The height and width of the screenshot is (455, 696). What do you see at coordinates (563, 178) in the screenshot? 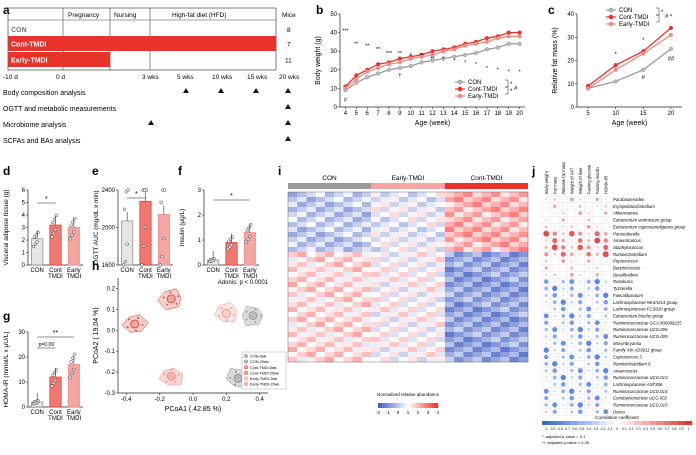
I see `column-label: Relative fat mass` at bounding box center [563, 178].